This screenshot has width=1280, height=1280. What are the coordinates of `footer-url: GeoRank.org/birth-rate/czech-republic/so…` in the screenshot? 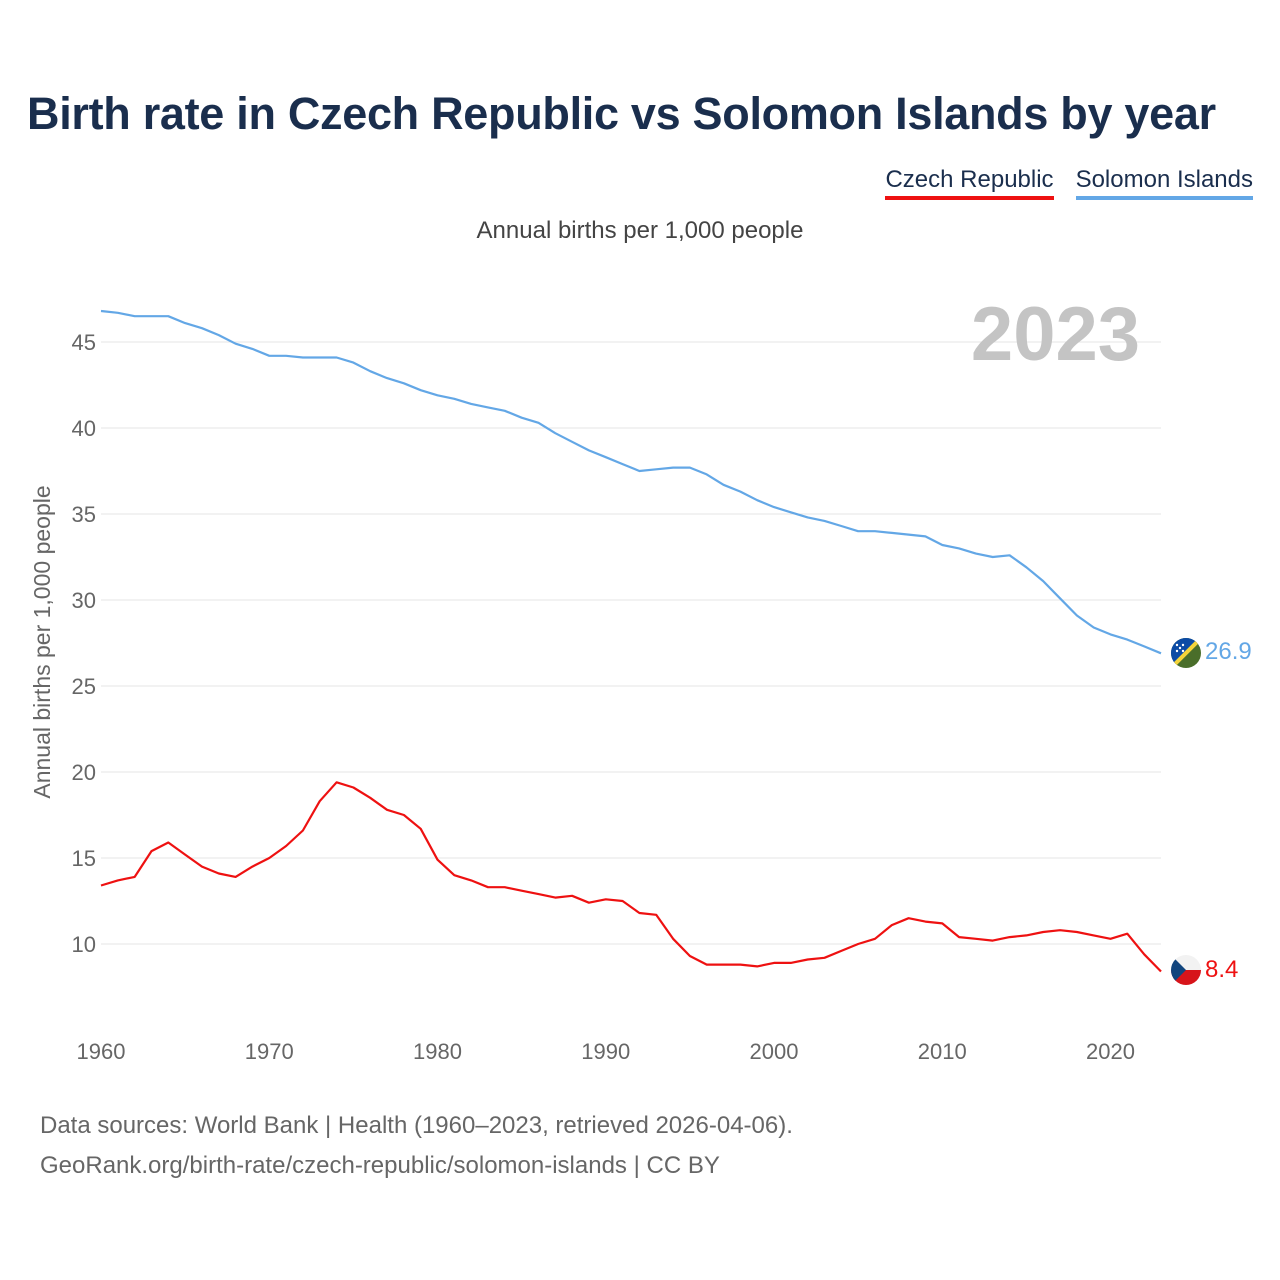 It's located at (380, 1165).